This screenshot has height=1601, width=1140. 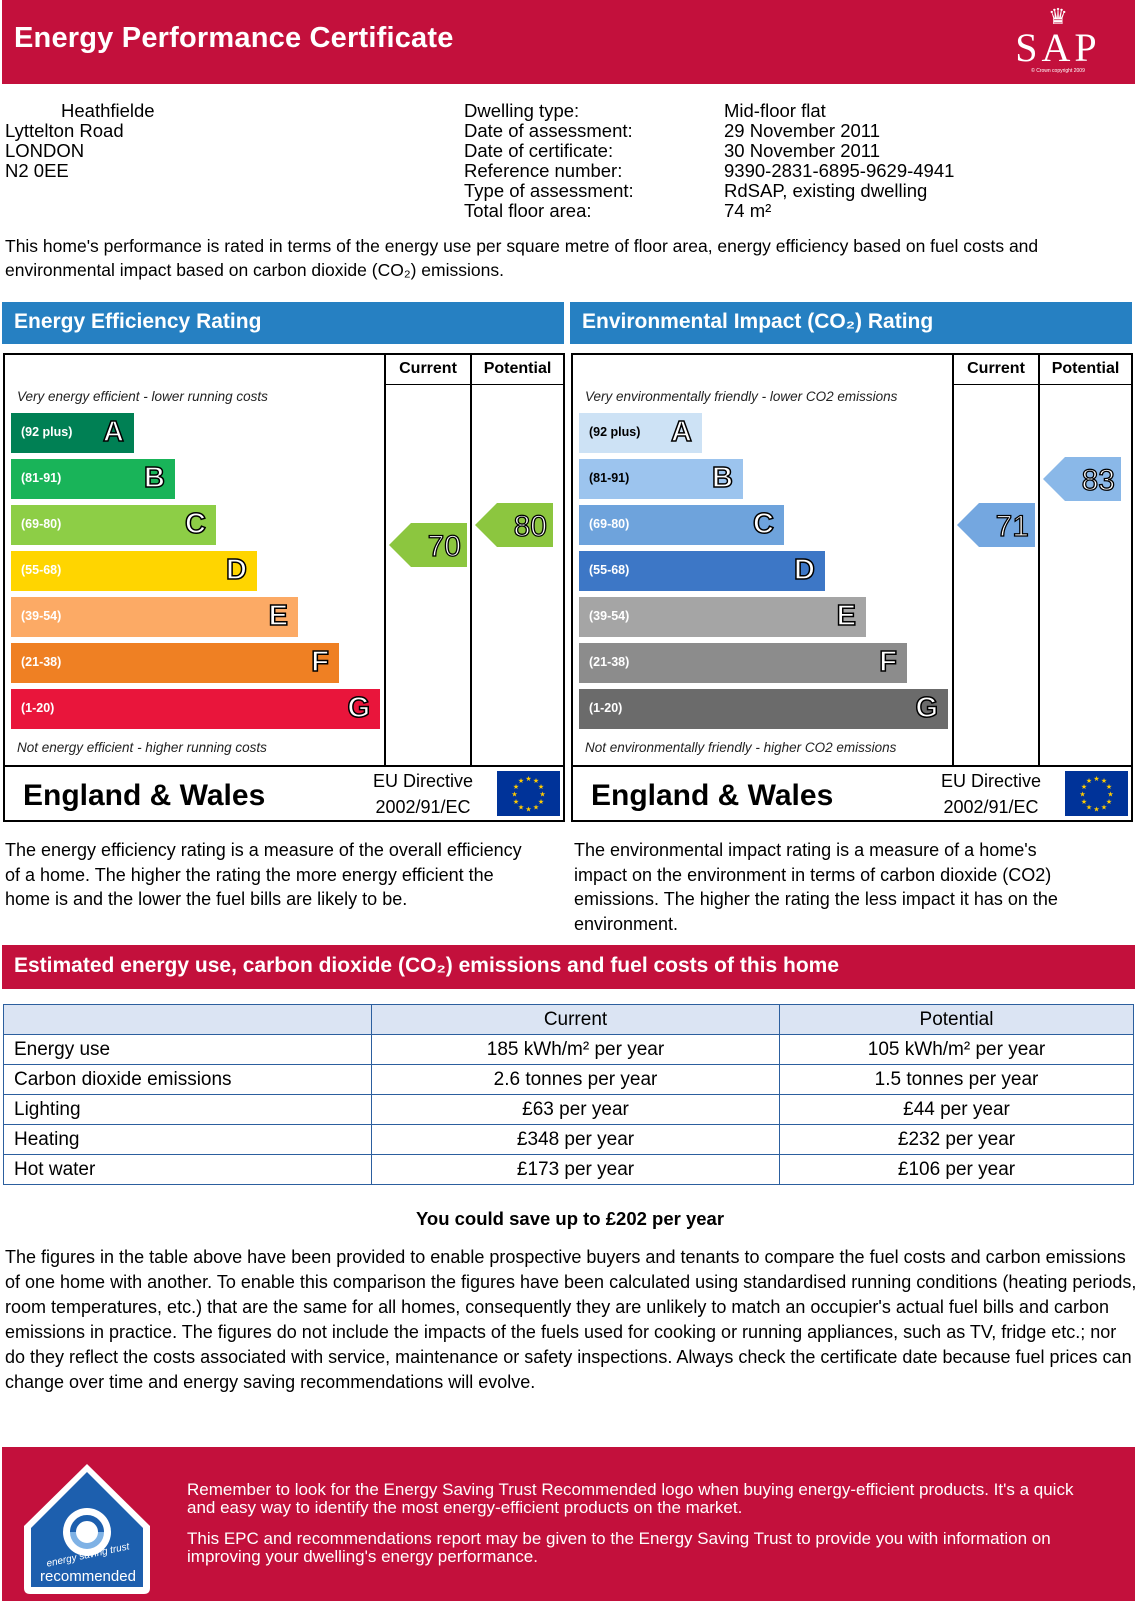 What do you see at coordinates (802, 150) in the screenshot?
I see `detail-value: 30 November 2011` at bounding box center [802, 150].